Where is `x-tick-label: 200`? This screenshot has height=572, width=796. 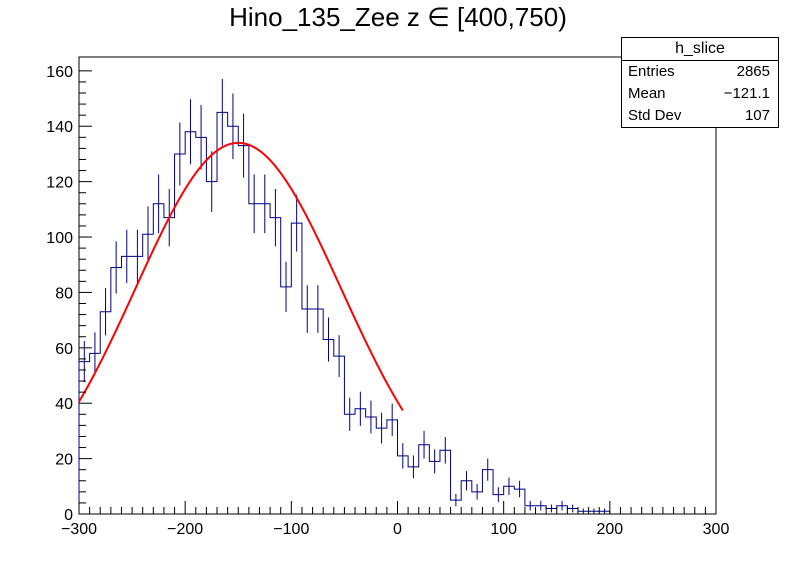 x-tick-label: 200 is located at coordinates (609, 529).